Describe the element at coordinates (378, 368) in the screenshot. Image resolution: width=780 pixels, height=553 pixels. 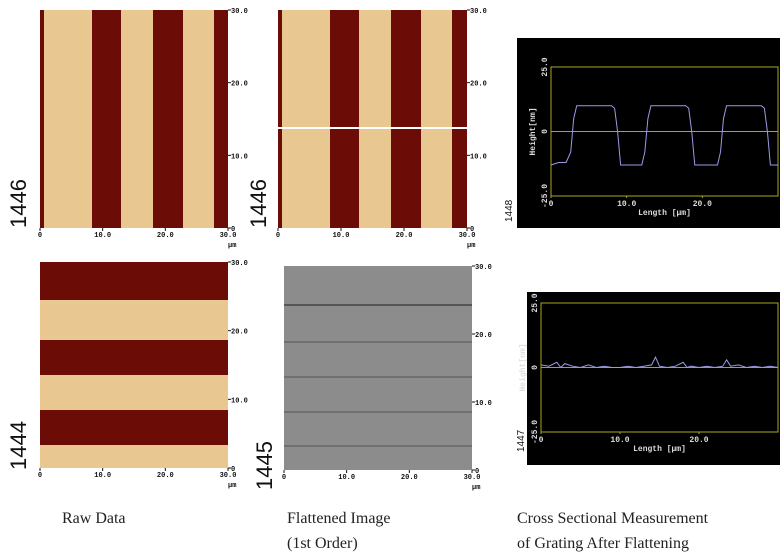
I see `image-flattened-gray` at that location.